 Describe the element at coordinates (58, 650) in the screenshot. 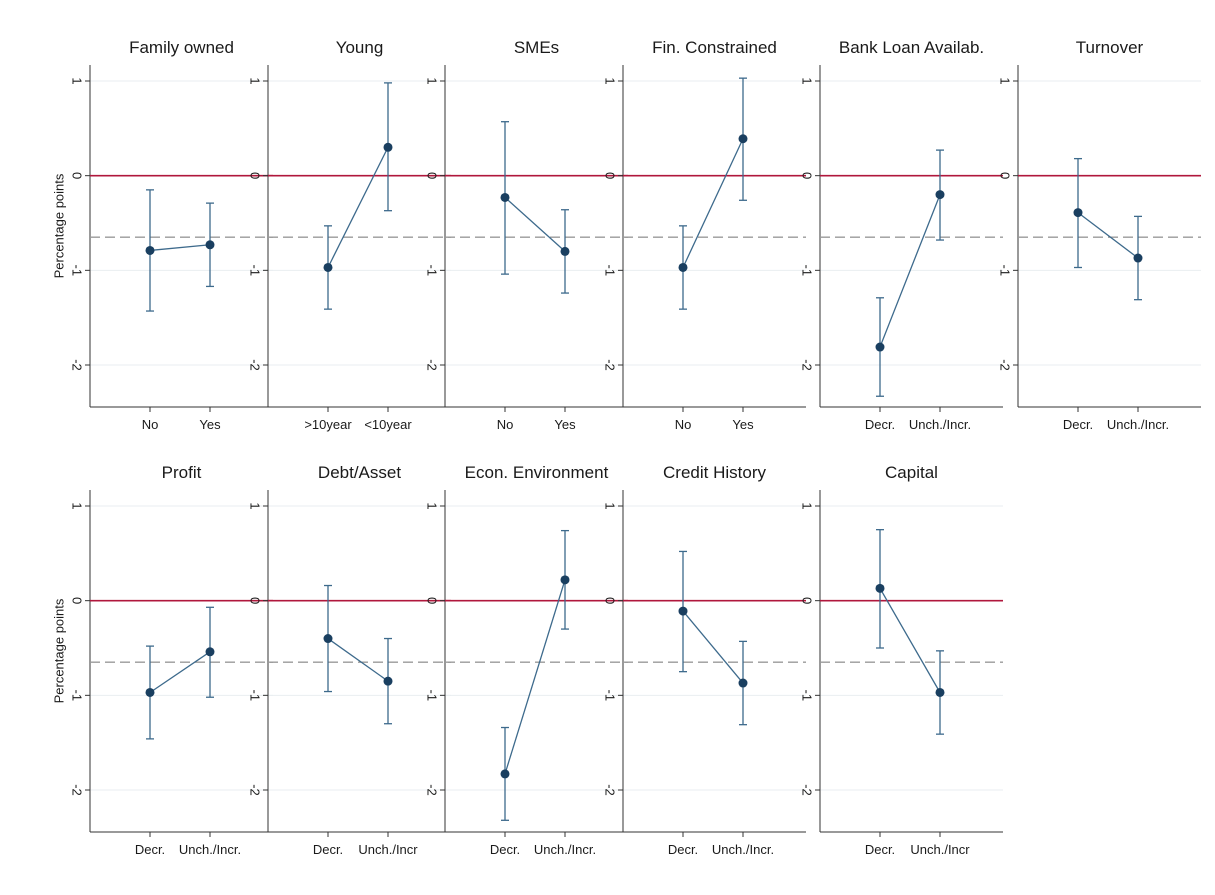

I see `y-axis-title: Percentage points` at that location.